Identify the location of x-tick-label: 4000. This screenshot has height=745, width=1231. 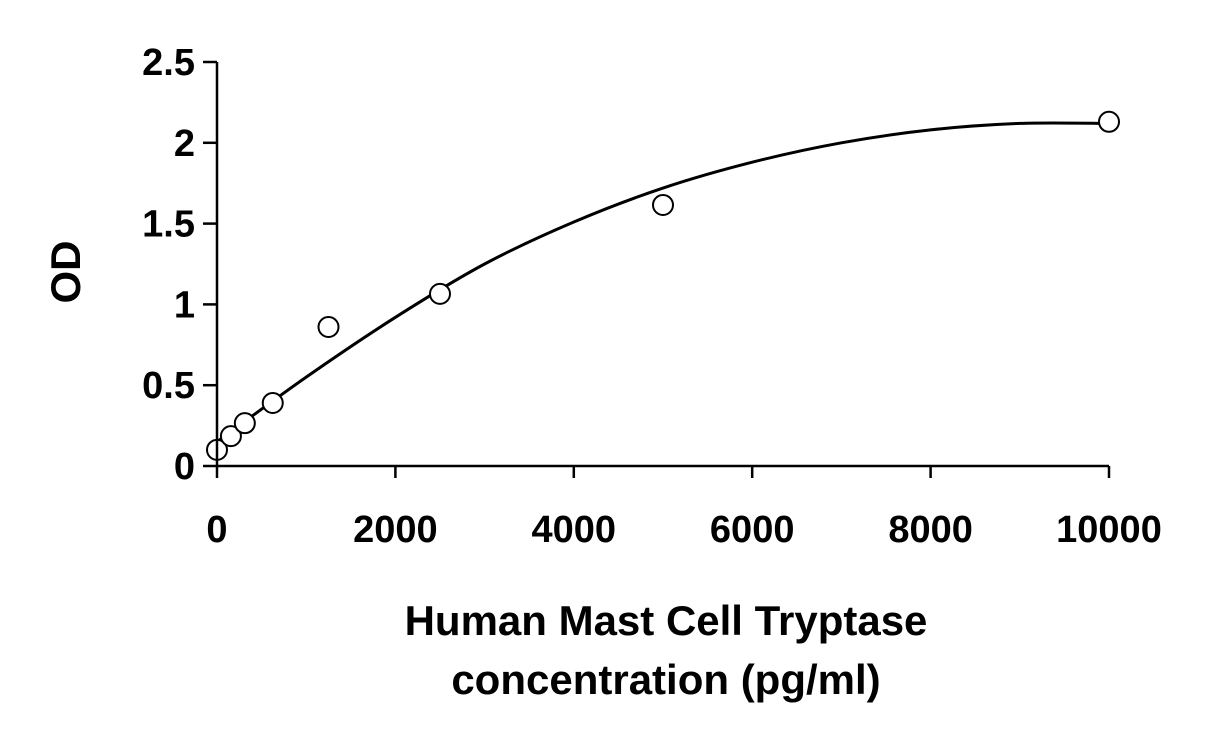
(574, 530).